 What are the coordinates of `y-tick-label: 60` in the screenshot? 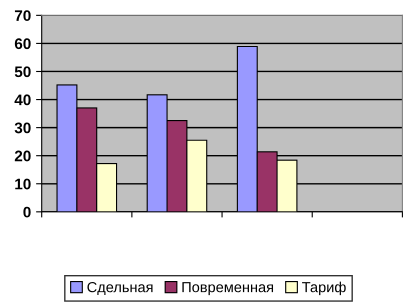 It's located at (22, 44).